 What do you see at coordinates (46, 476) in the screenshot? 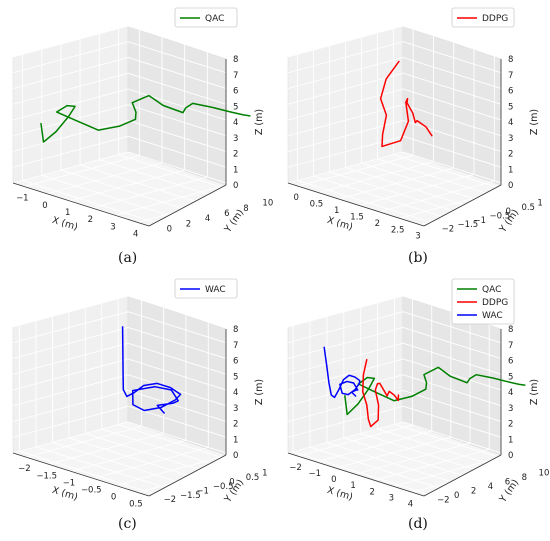
I see `x-tick-label: −1.5` at bounding box center [46, 476].